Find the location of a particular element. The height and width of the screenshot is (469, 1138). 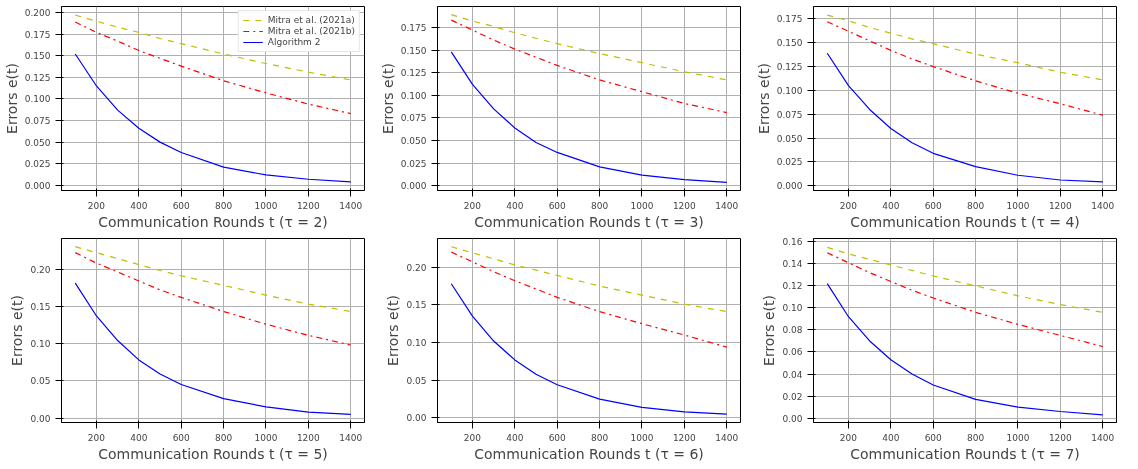

y-tick-label: 0.16 is located at coordinates (792, 242).